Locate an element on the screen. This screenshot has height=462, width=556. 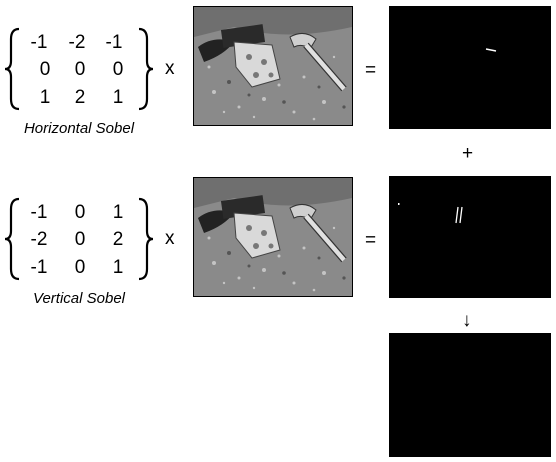
input-photo-top is located at coordinates (273, 66).